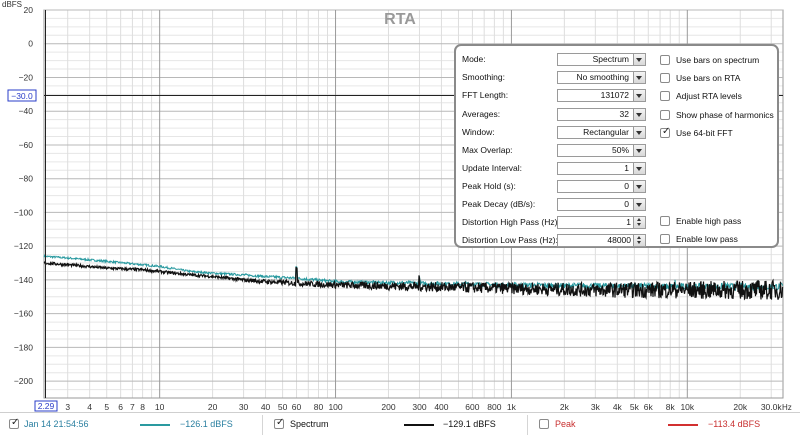 This screenshot has width=800, height=437. Describe the element at coordinates (708, 78) in the screenshot. I see `option-label: Use bars on RTA` at that location.